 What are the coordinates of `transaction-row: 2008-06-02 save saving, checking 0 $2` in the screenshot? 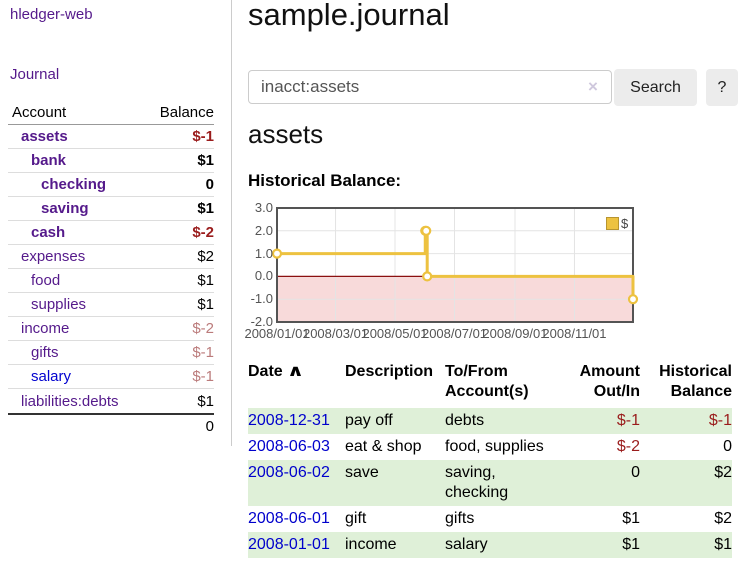 It's located at (490, 483).